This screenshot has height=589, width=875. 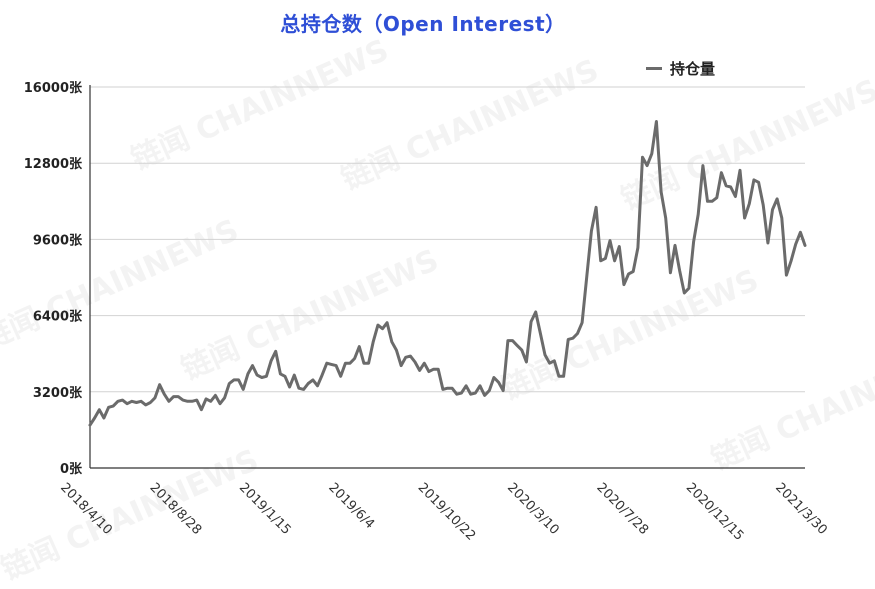 What do you see at coordinates (447, 512) in the screenshot?
I see `x-tick-label: 2019/10/22` at bounding box center [447, 512].